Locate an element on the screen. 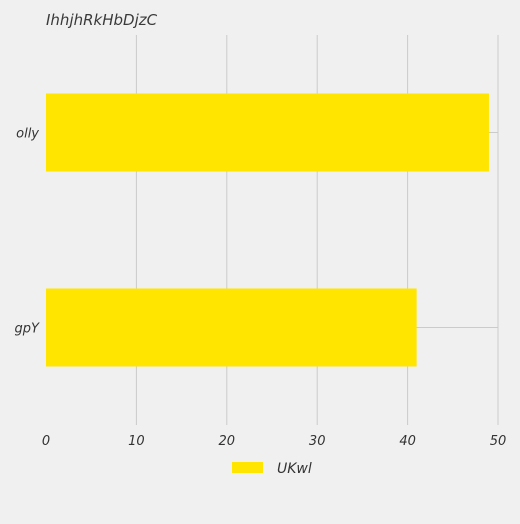  y-tick-label: olly is located at coordinates (27, 134).